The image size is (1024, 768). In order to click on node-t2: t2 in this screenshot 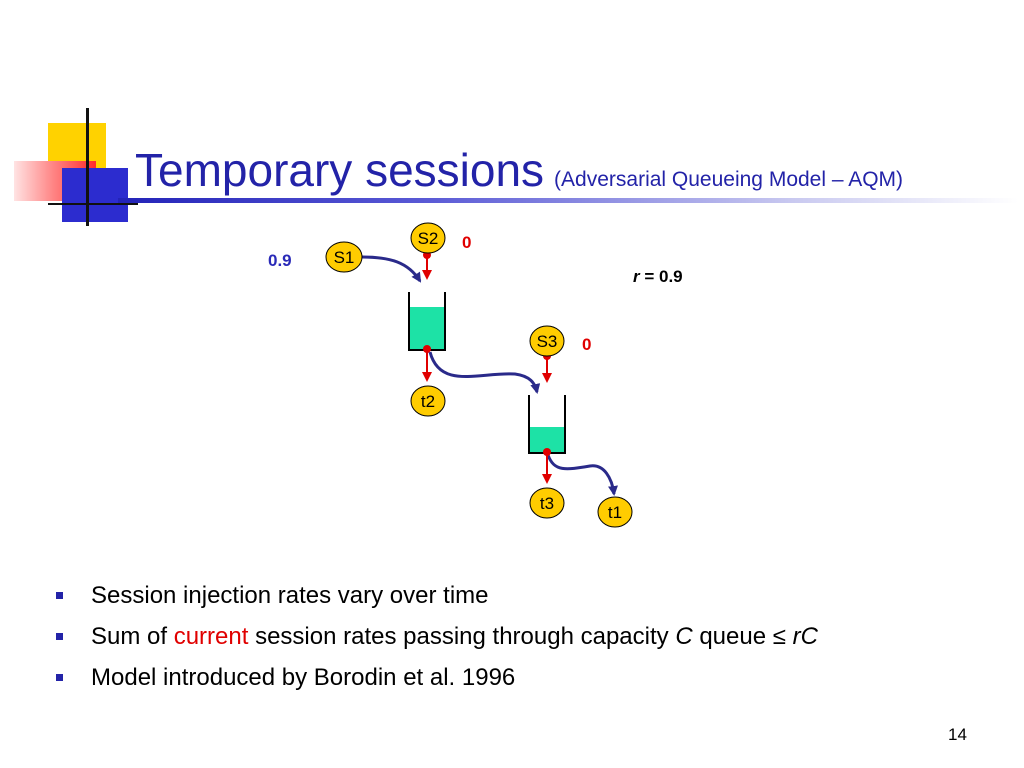, I will do `click(428, 401)`.